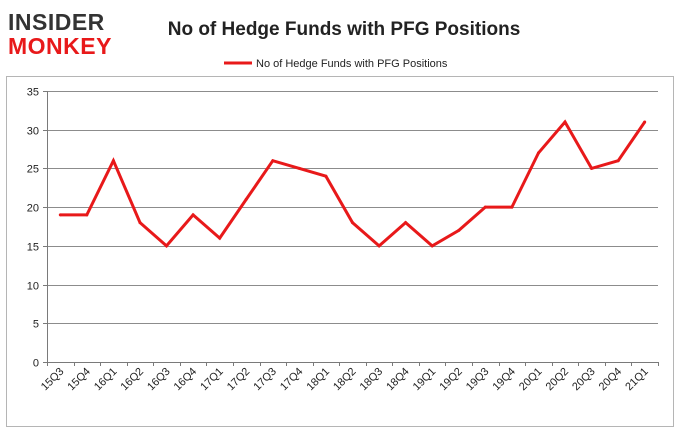 The width and height of the screenshot is (680, 433). I want to click on x-tick-label-18Q1: 18Q1, so click(319, 380).